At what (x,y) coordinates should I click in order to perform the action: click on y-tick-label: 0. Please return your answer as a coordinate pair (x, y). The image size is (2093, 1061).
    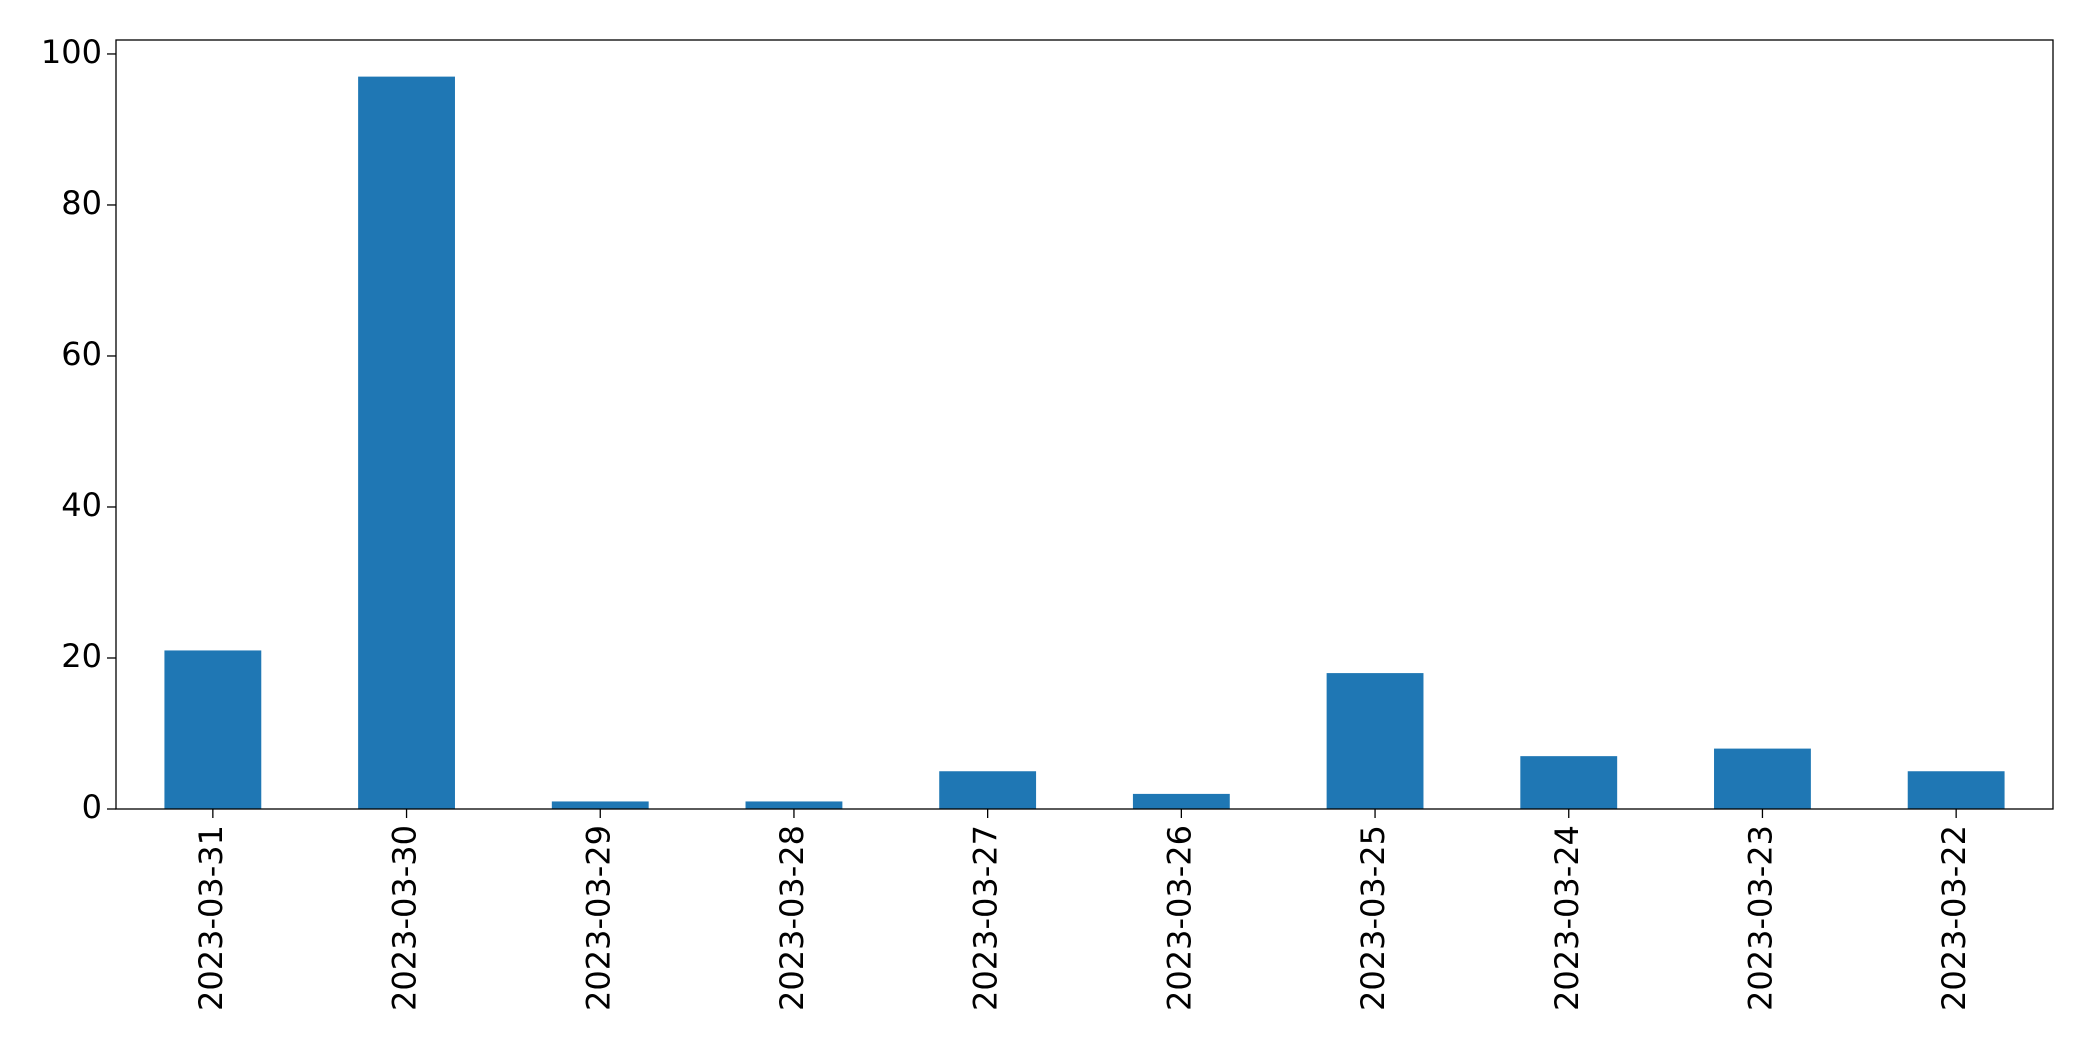
    Looking at the image, I should click on (92, 807).